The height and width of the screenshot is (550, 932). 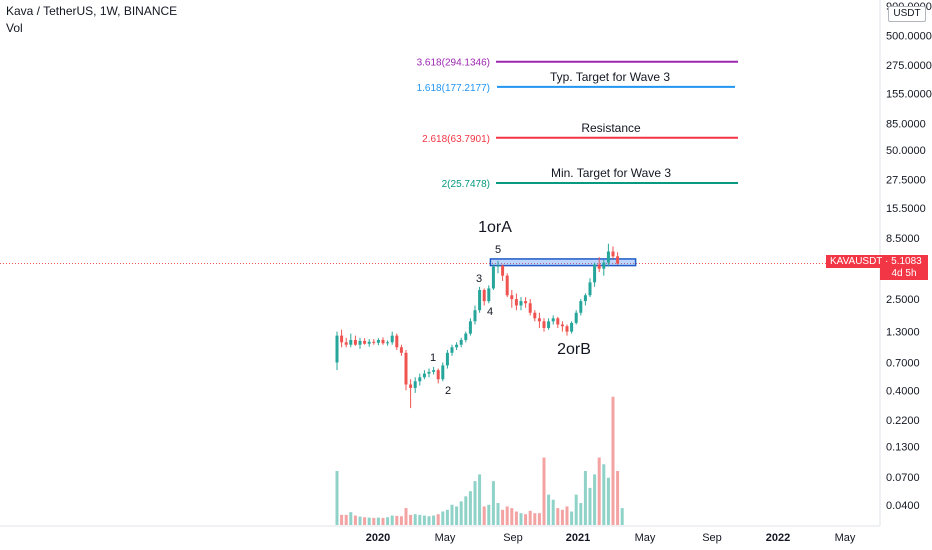 I want to click on wave-label: 4, so click(x=490, y=312).